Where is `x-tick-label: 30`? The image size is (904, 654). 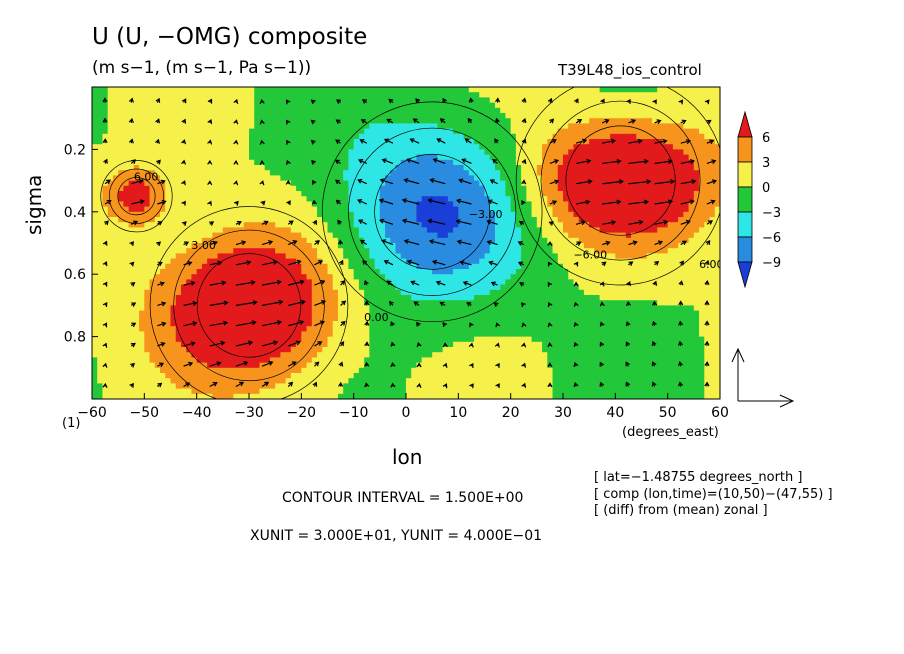
x-tick-label: 30 is located at coordinates (563, 413).